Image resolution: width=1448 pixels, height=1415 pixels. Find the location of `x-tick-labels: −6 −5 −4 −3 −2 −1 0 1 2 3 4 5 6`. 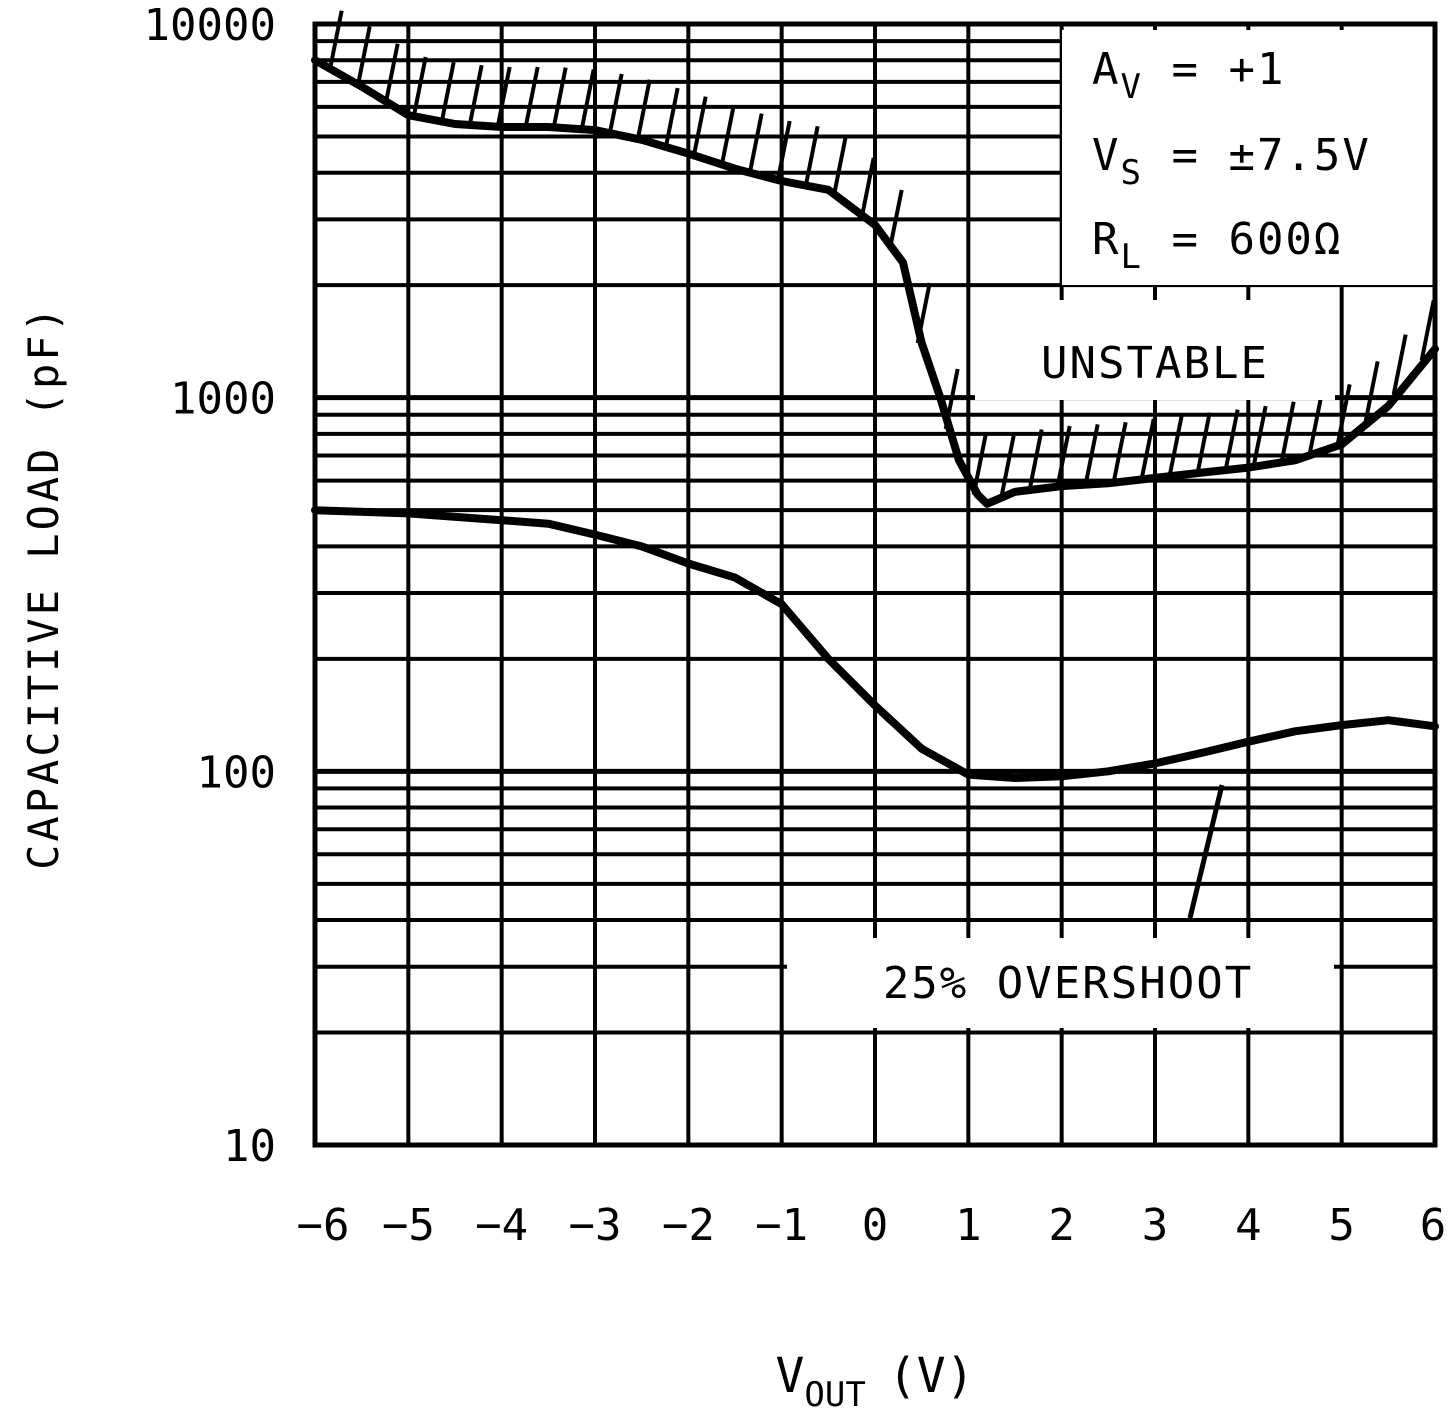

x-tick-labels: −6 −5 −4 −3 −2 −1 0 1 2 3 4 5 6 is located at coordinates (872, 1225).